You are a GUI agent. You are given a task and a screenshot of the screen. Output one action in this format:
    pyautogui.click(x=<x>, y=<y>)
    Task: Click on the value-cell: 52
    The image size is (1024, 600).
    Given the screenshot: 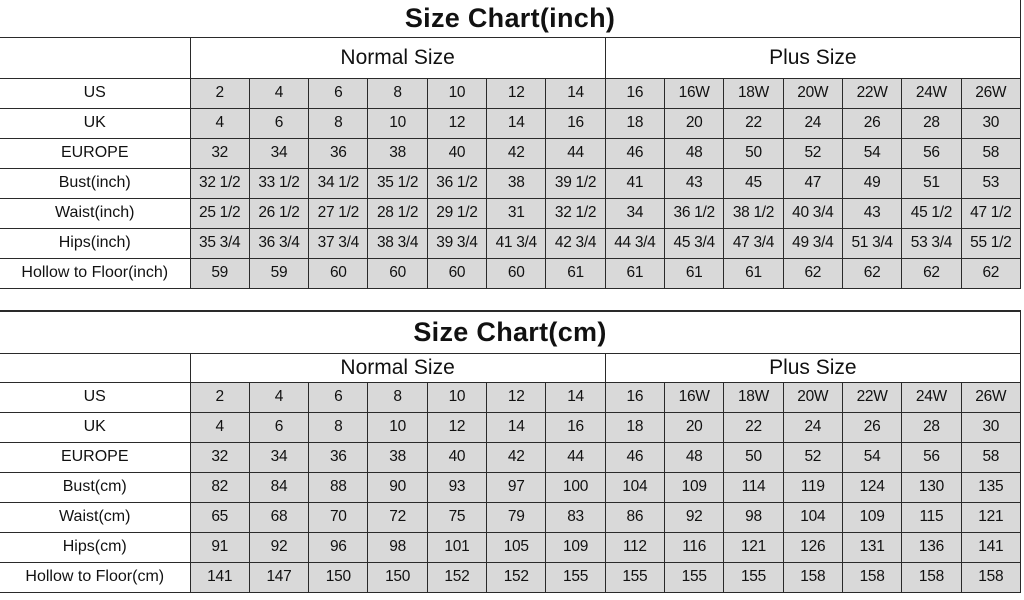 What is the action you would take?
    pyautogui.click(x=812, y=457)
    